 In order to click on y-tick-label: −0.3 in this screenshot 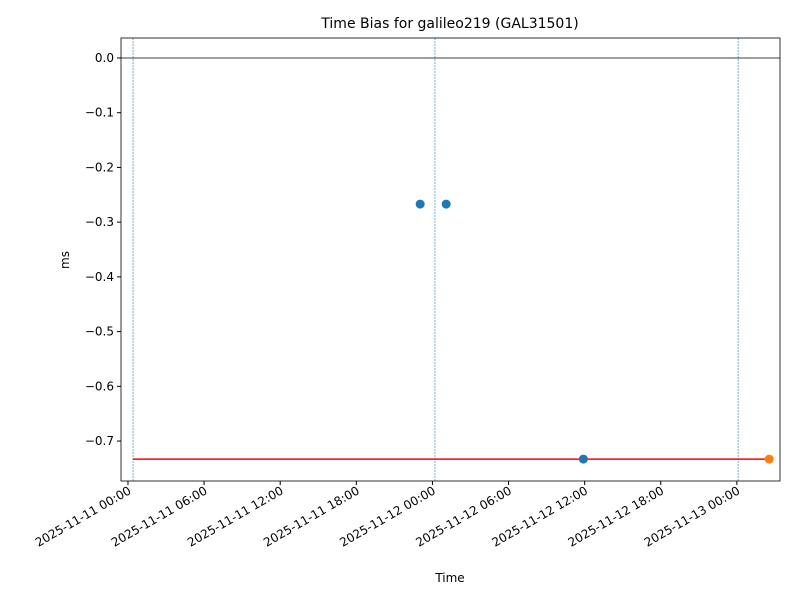, I will do `click(99, 222)`.